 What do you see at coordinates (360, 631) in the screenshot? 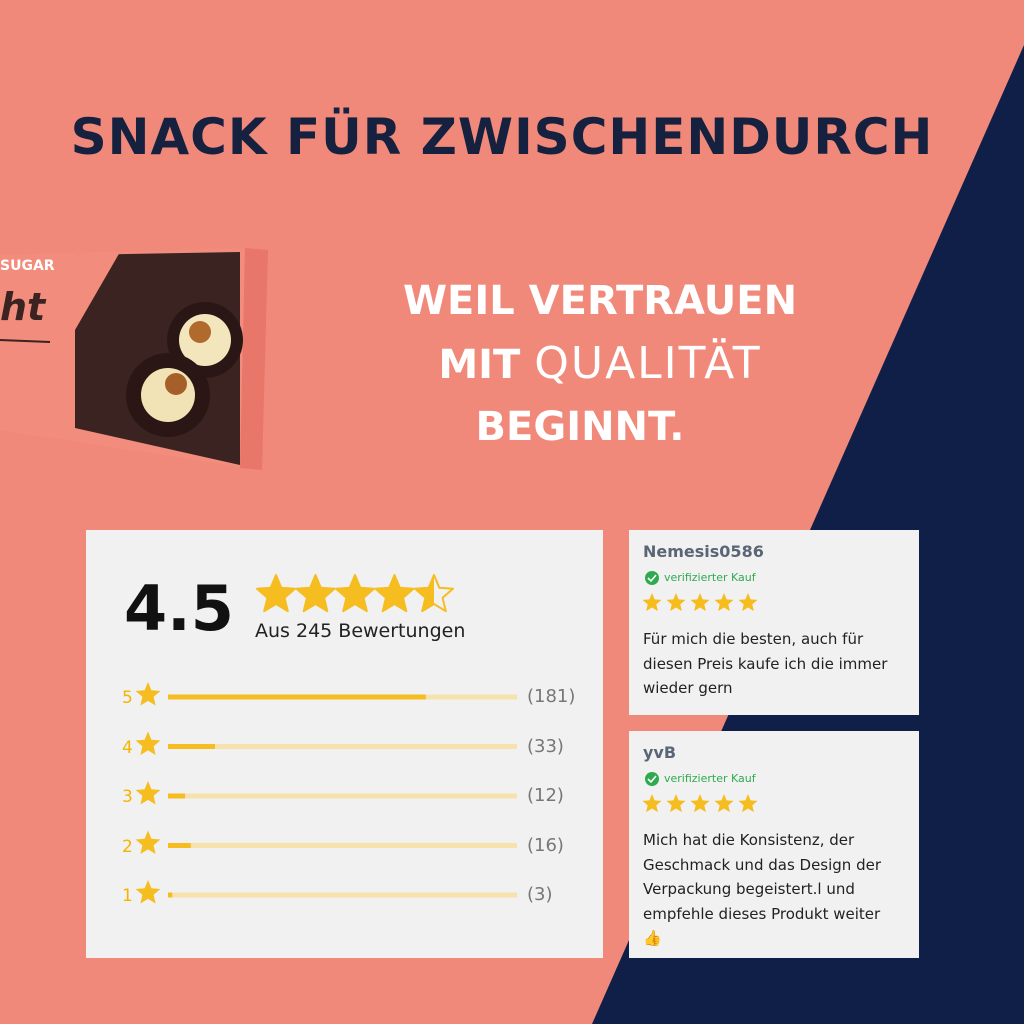
I see `rating-summary: Aus 245 Bewertungen` at bounding box center [360, 631].